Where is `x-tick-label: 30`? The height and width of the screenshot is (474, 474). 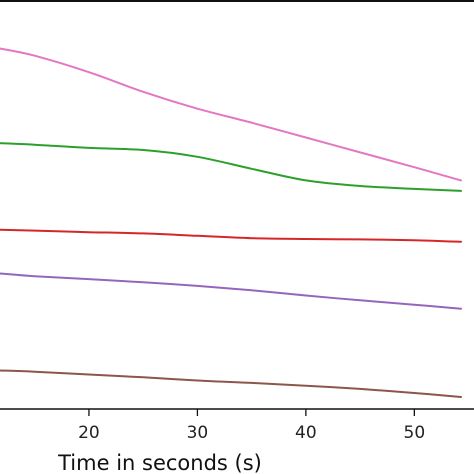
x-tick-label: 30 is located at coordinates (198, 433).